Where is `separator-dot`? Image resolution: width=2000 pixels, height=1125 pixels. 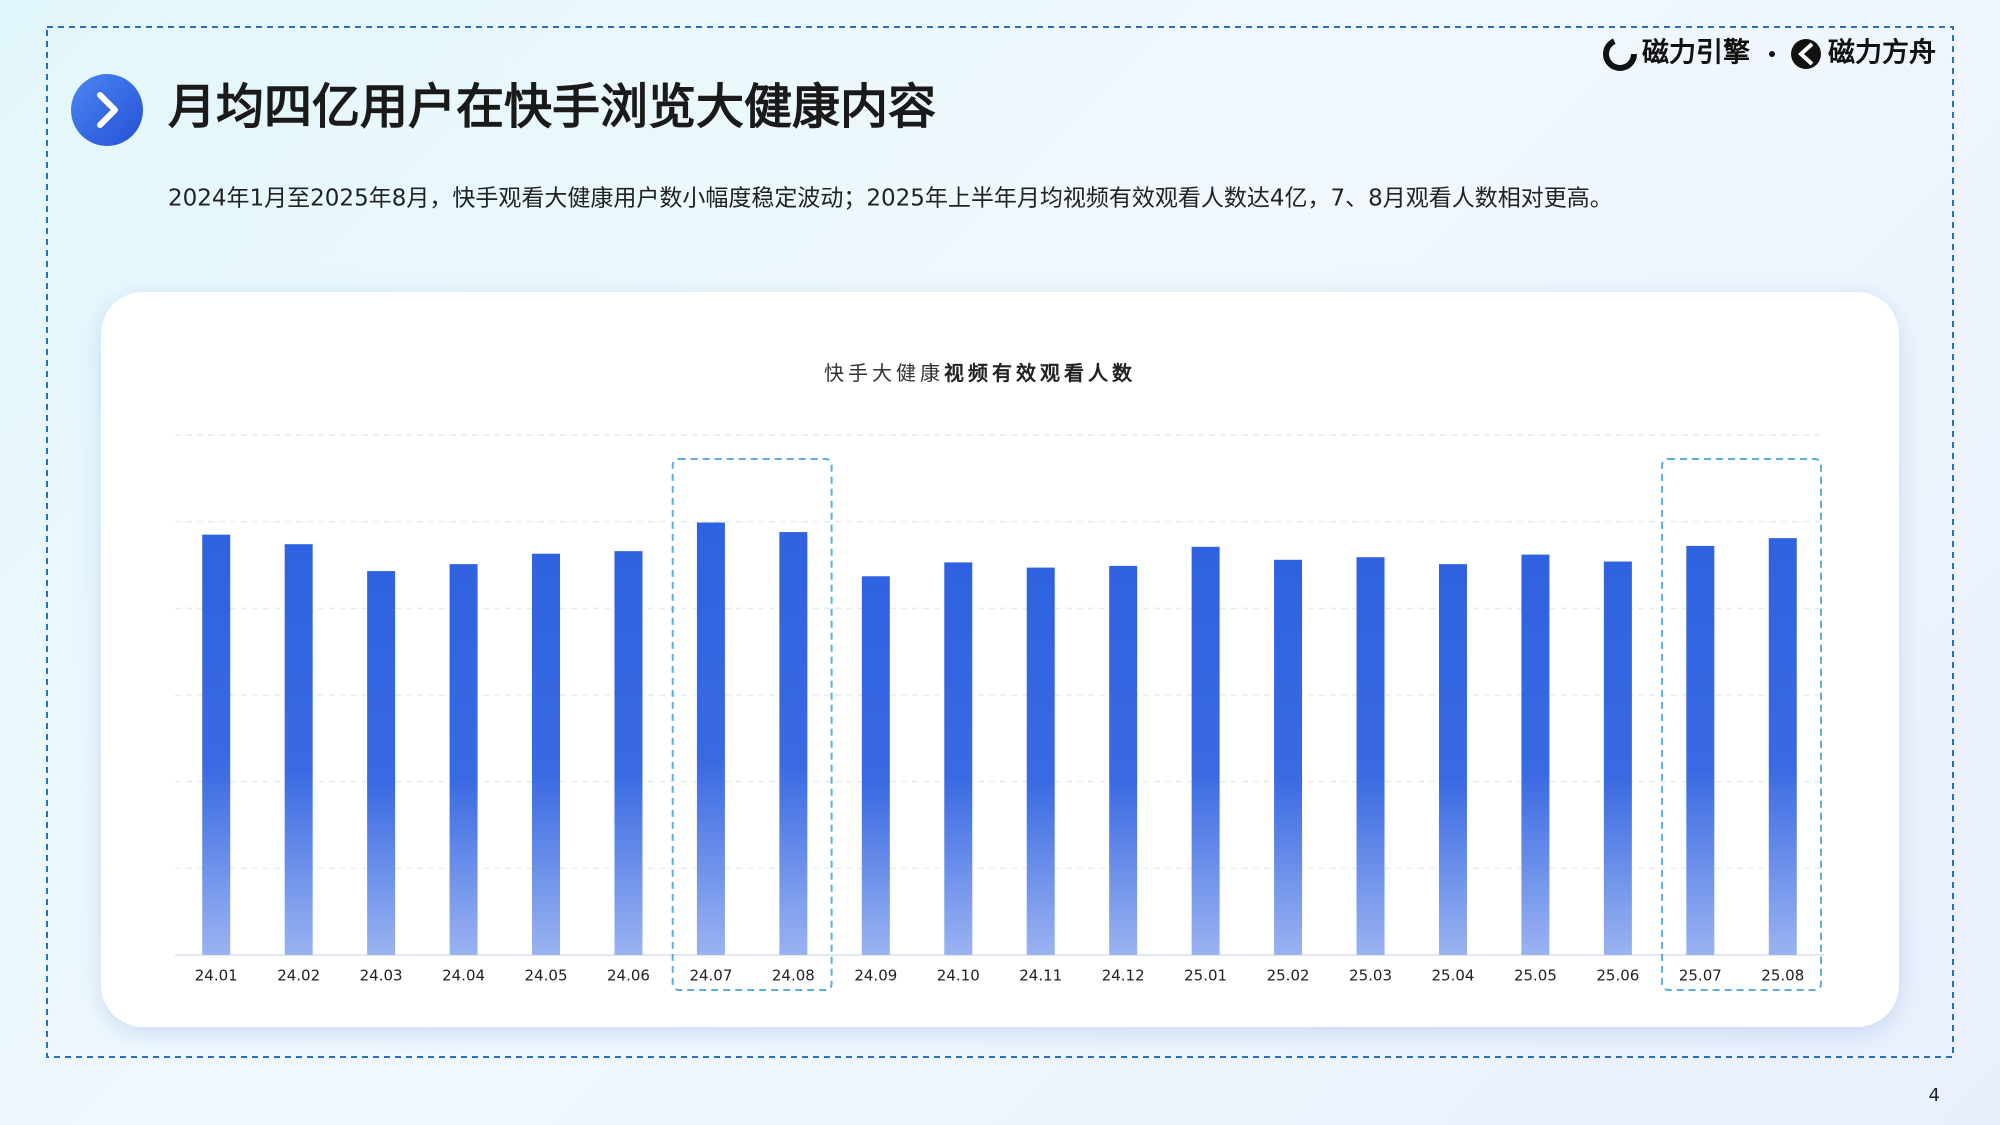 separator-dot is located at coordinates (1772, 54).